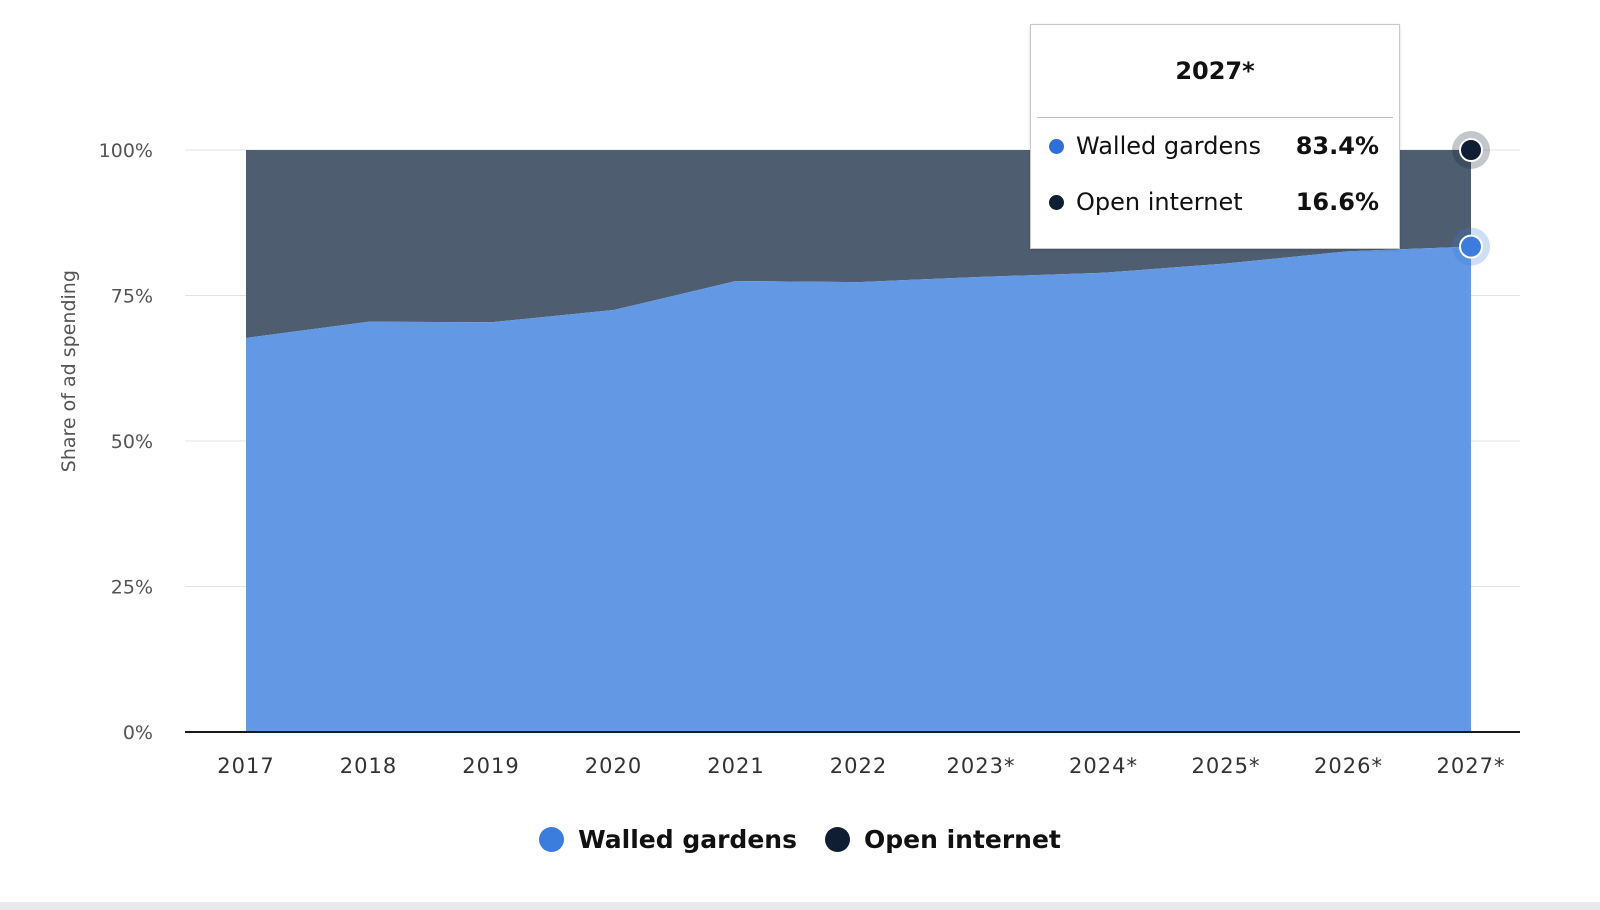 The width and height of the screenshot is (1600, 910). What do you see at coordinates (490, 766) in the screenshot?
I see `x-tick-label: 2019` at bounding box center [490, 766].